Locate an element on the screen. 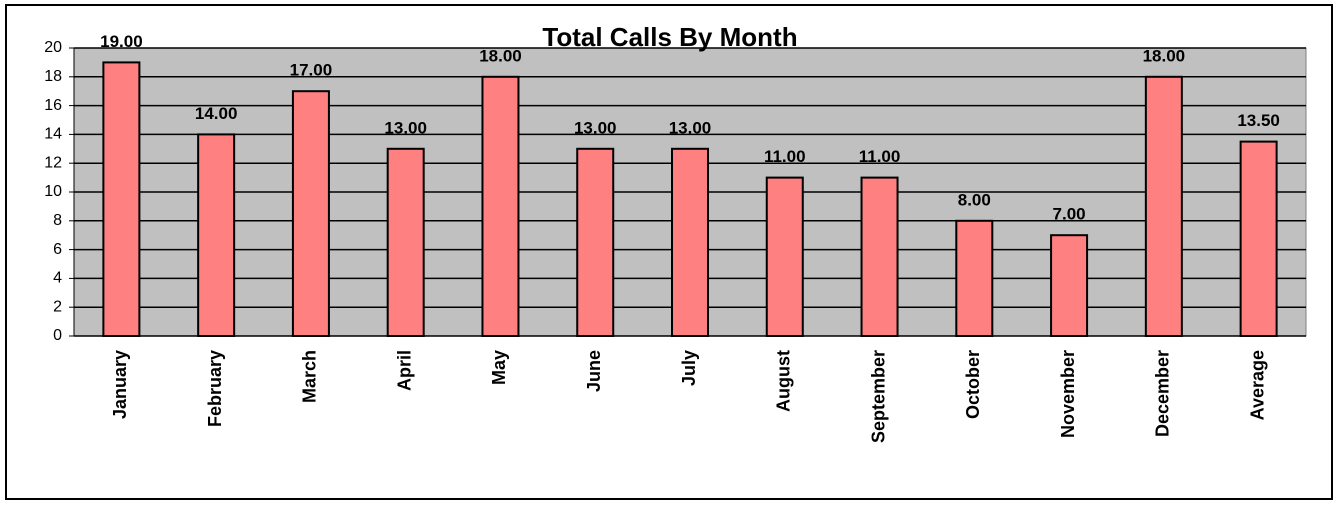 The height and width of the screenshot is (506, 1337). x-tick-label: November is located at coordinates (1068, 394).